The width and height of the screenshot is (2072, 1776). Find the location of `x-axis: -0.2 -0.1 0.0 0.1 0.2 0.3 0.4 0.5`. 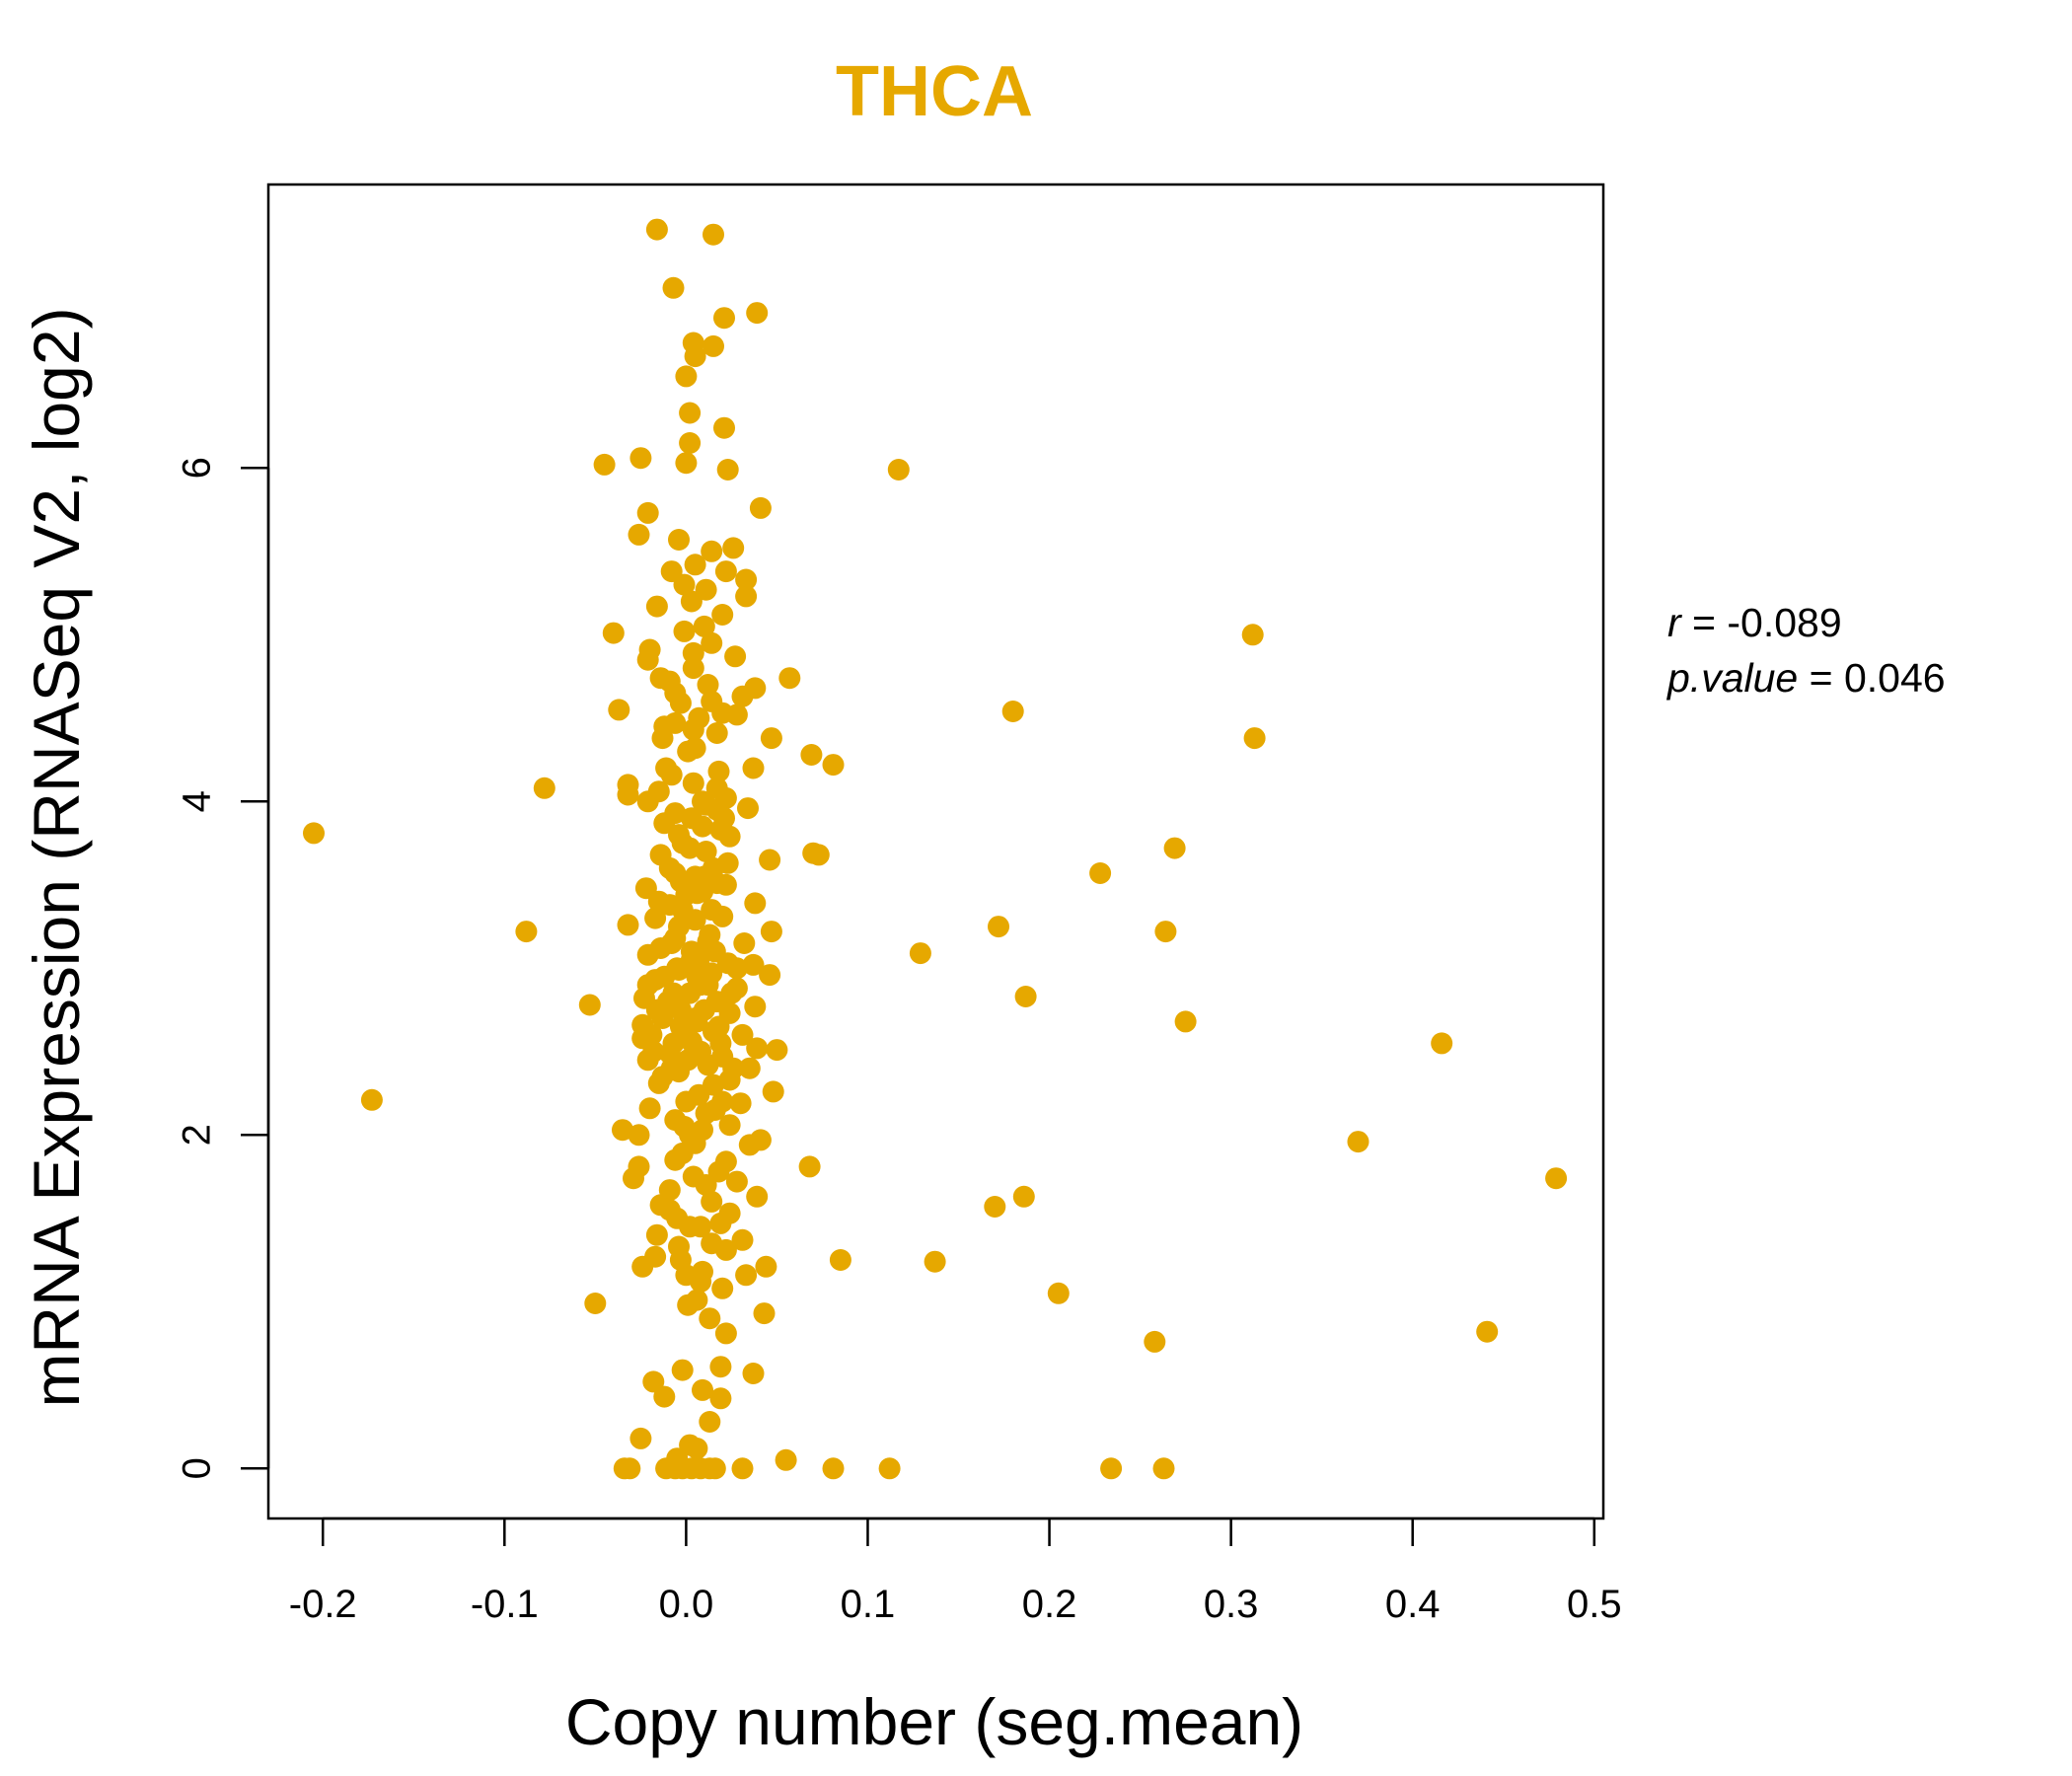

x-axis: -0.2 -0.1 0.0 0.1 0.2 0.3 0.4 0.5 is located at coordinates (955, 1572).